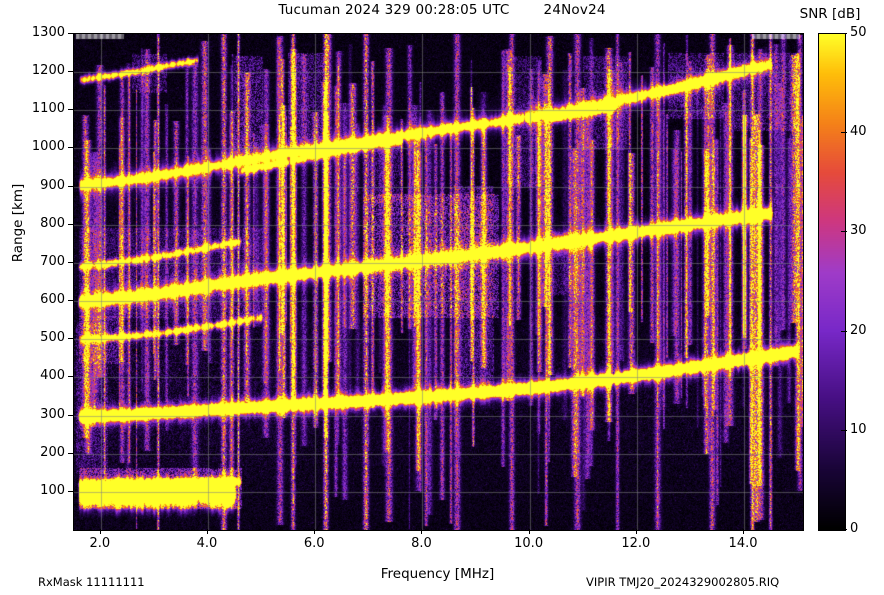 Image resolution: width=884 pixels, height=595 pixels. Describe the element at coordinates (48, 109) in the screenshot. I see `y-tick-label: 1100` at that location.